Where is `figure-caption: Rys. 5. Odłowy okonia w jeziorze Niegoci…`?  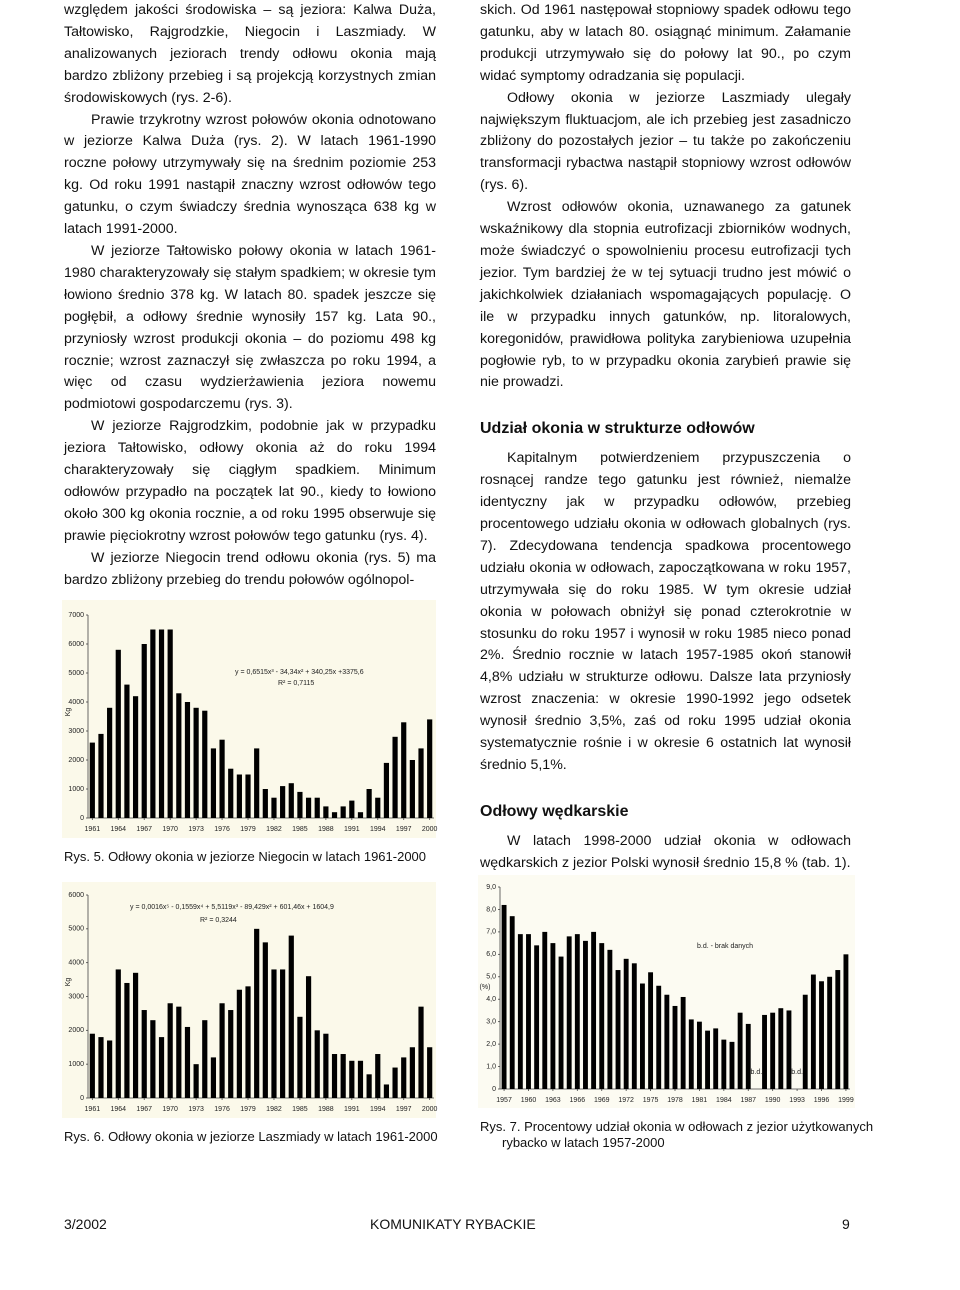 figure-caption: Rys. 5. Odłowy okonia w jeziorze Niegoci… is located at coordinates (245, 856).